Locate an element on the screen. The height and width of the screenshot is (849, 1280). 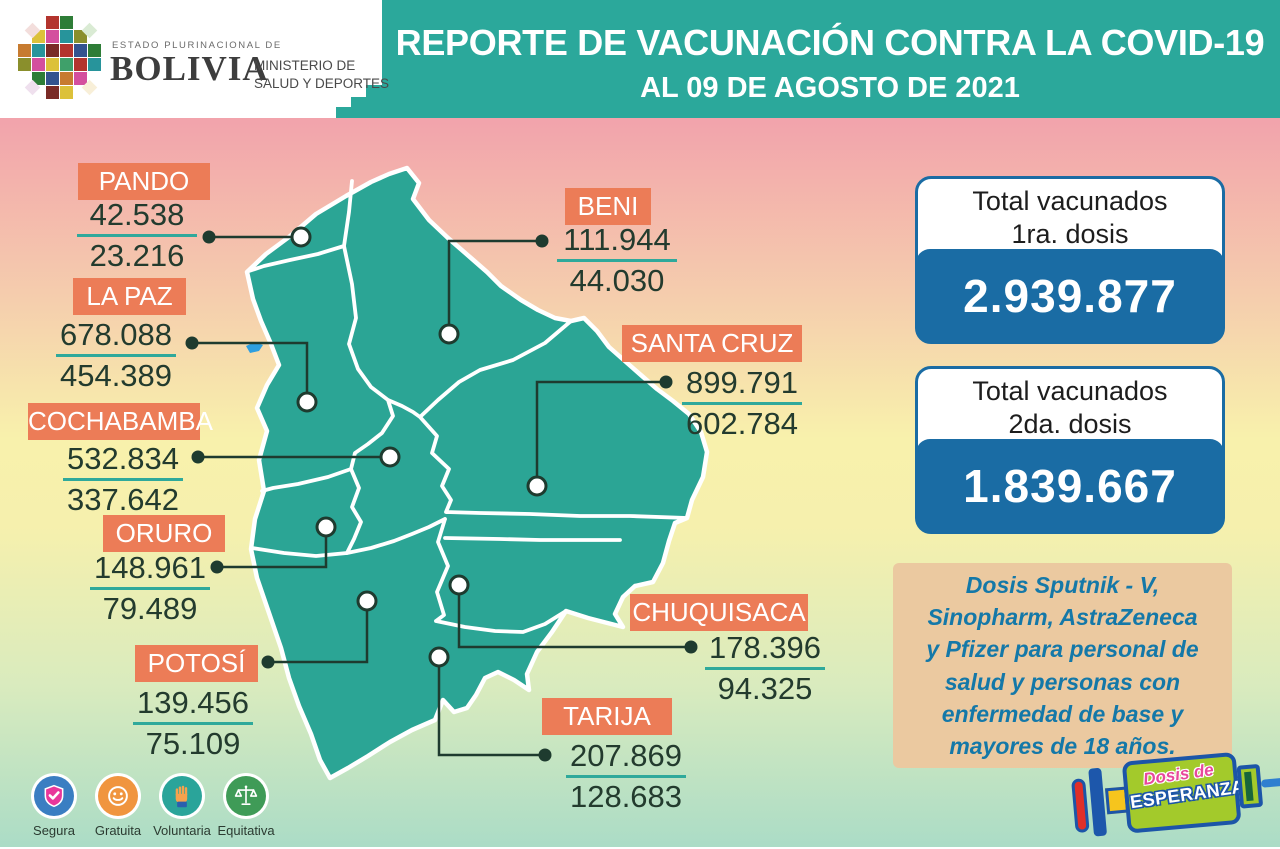
dose1-value: 532.834 is located at coordinates (123, 458).